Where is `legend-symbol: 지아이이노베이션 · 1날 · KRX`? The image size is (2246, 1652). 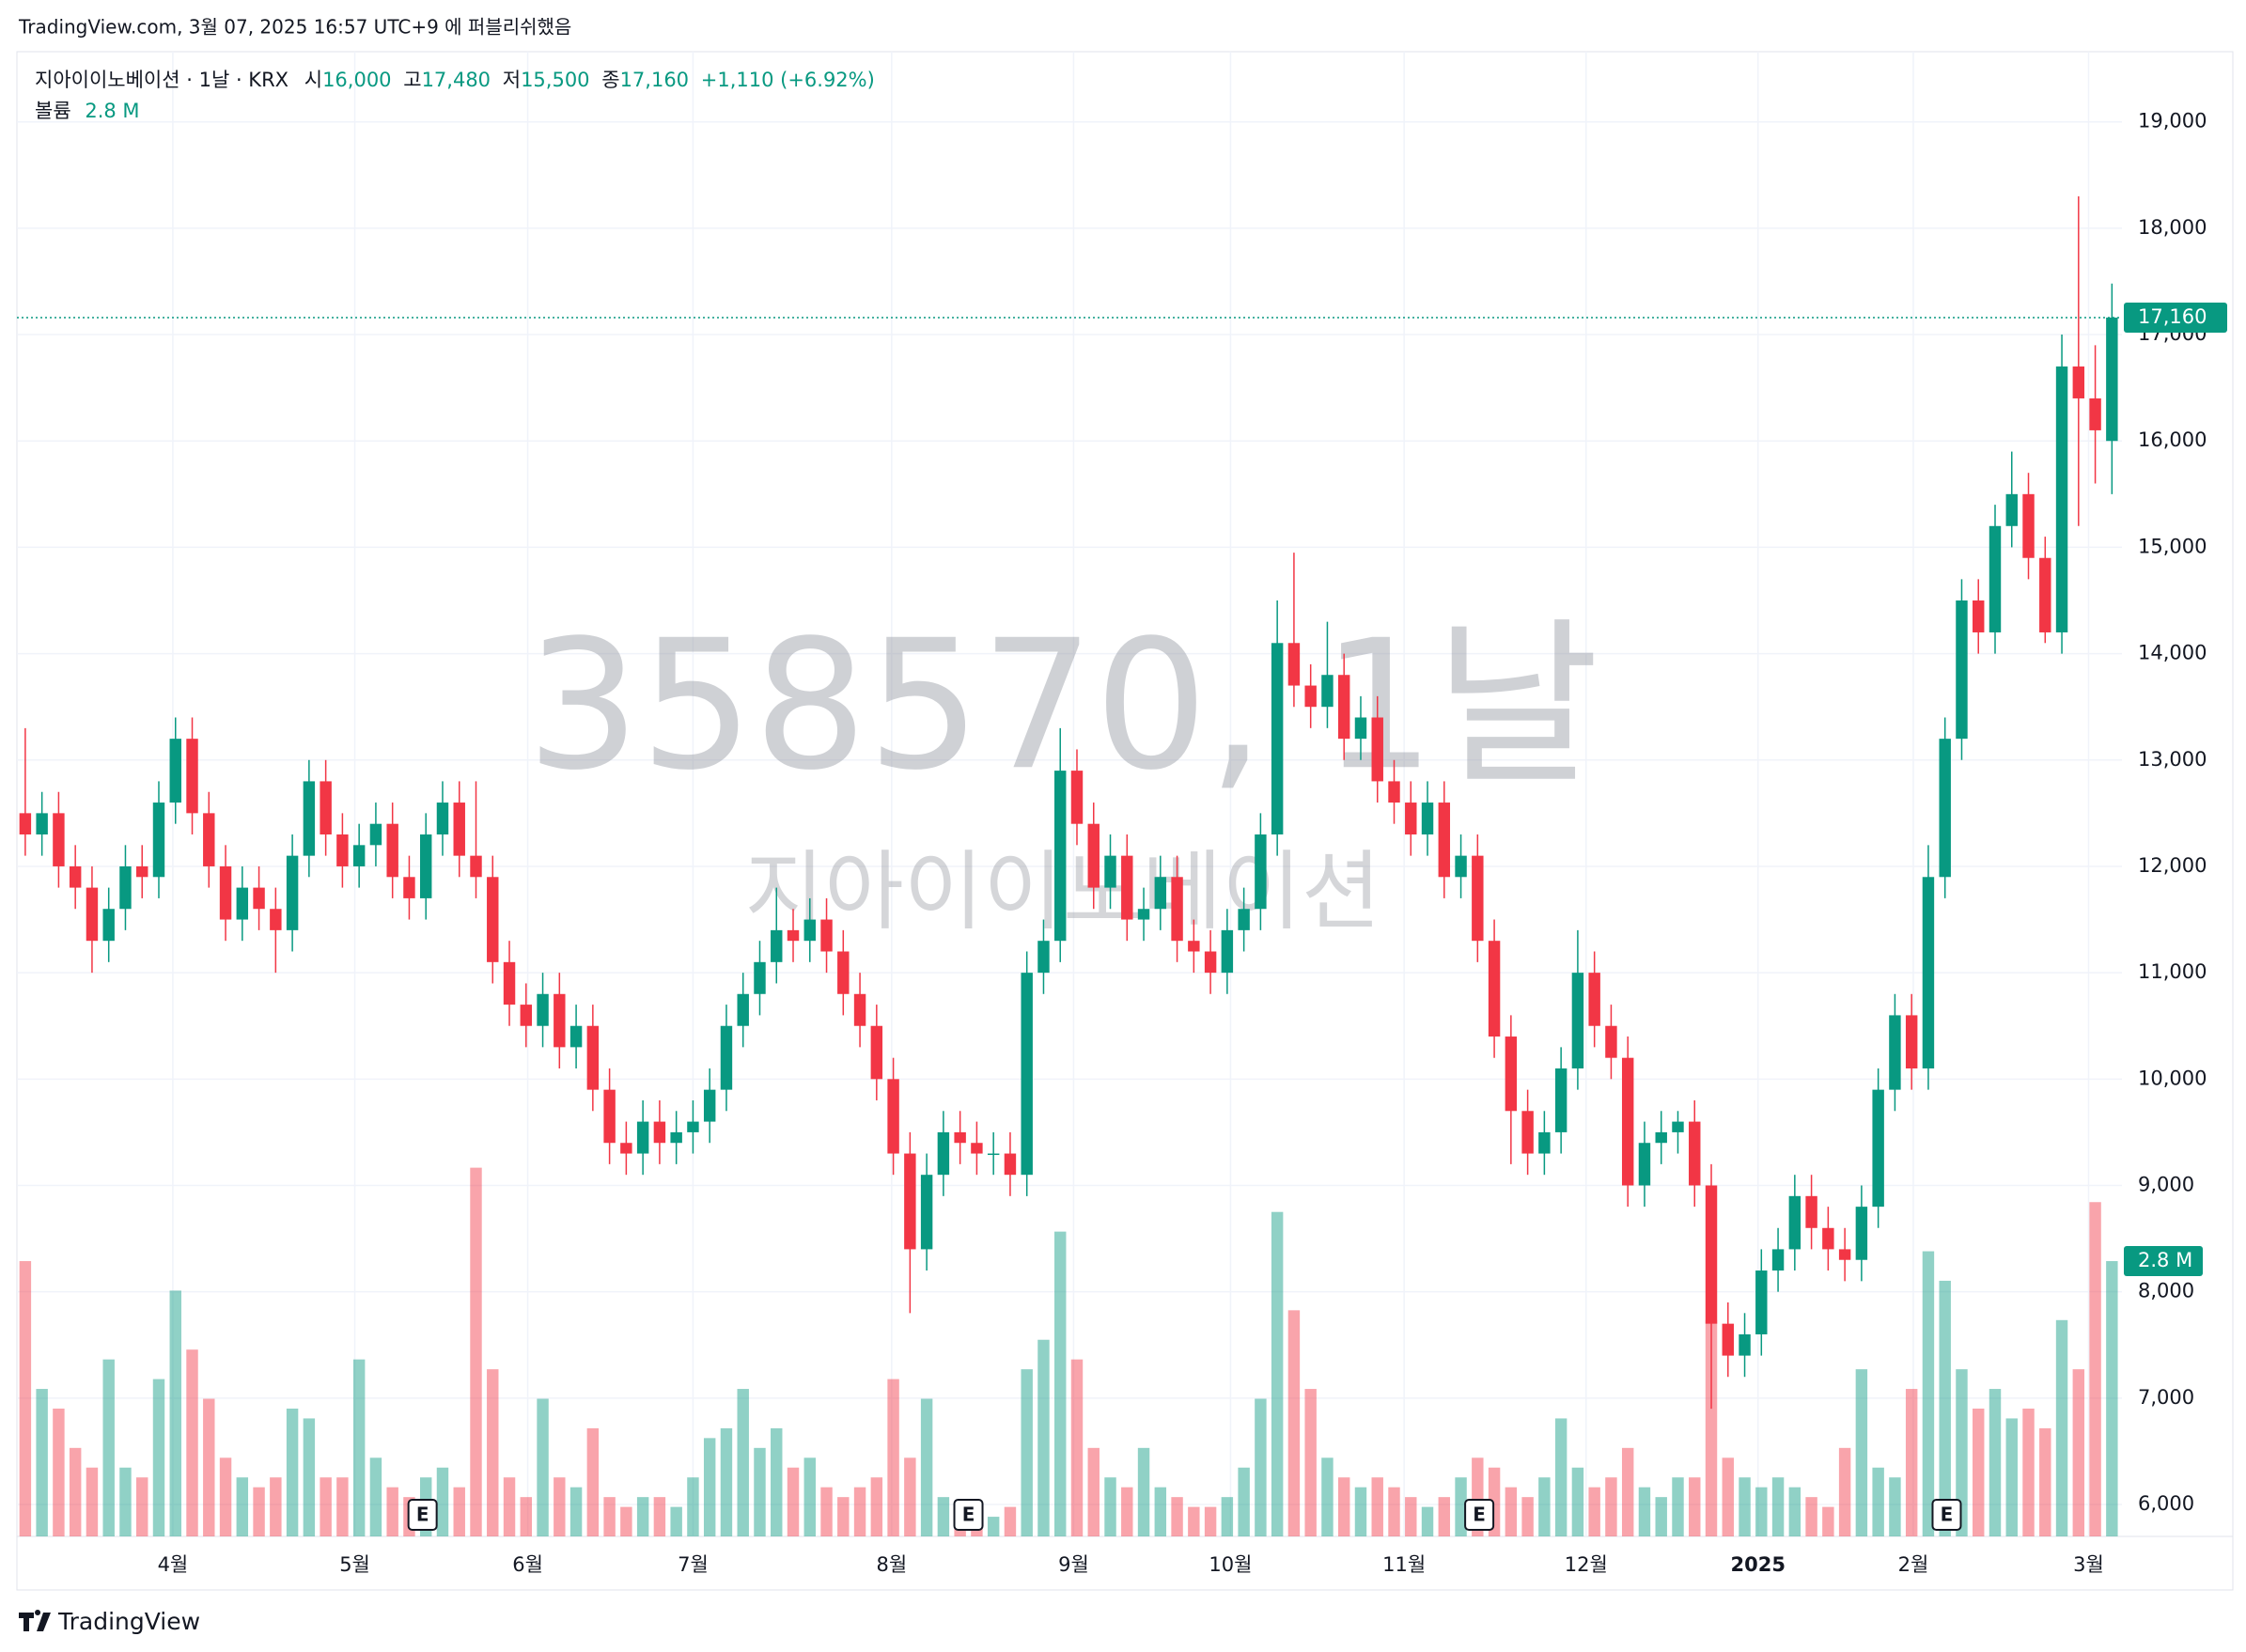 legend-symbol: 지아이이노베이션 · 1날 · KRX is located at coordinates (162, 80).